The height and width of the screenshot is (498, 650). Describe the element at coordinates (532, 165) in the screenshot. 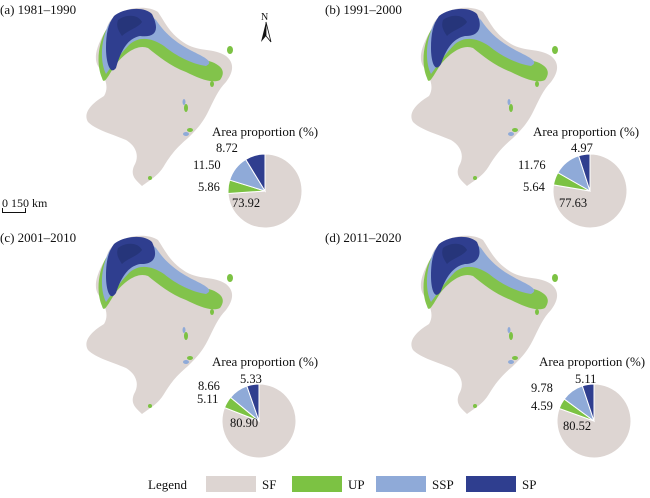

I see `pie-label-ssp-b: 11.76` at that location.